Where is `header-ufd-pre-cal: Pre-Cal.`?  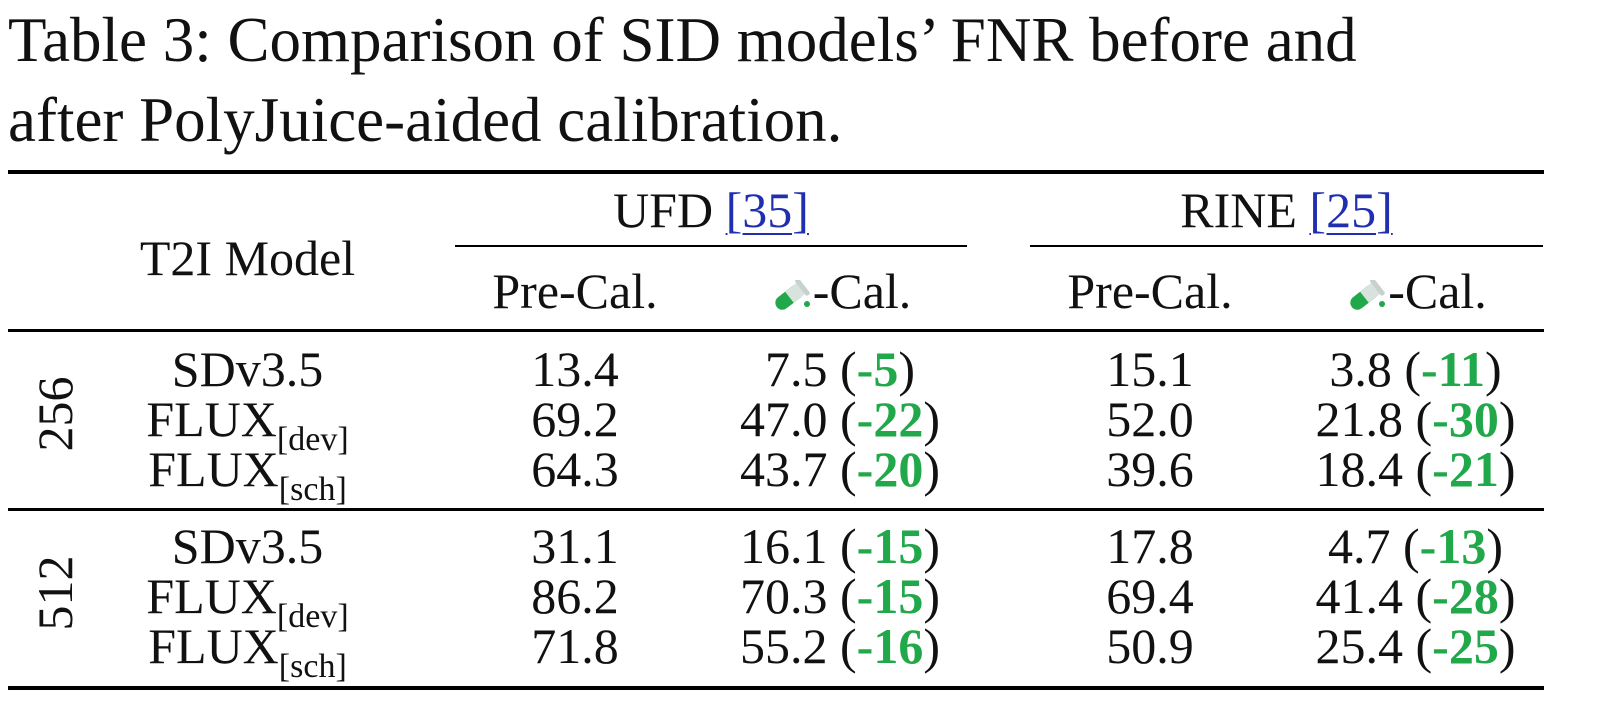 header-ufd-pre-cal: Pre-Cal. is located at coordinates (575, 291).